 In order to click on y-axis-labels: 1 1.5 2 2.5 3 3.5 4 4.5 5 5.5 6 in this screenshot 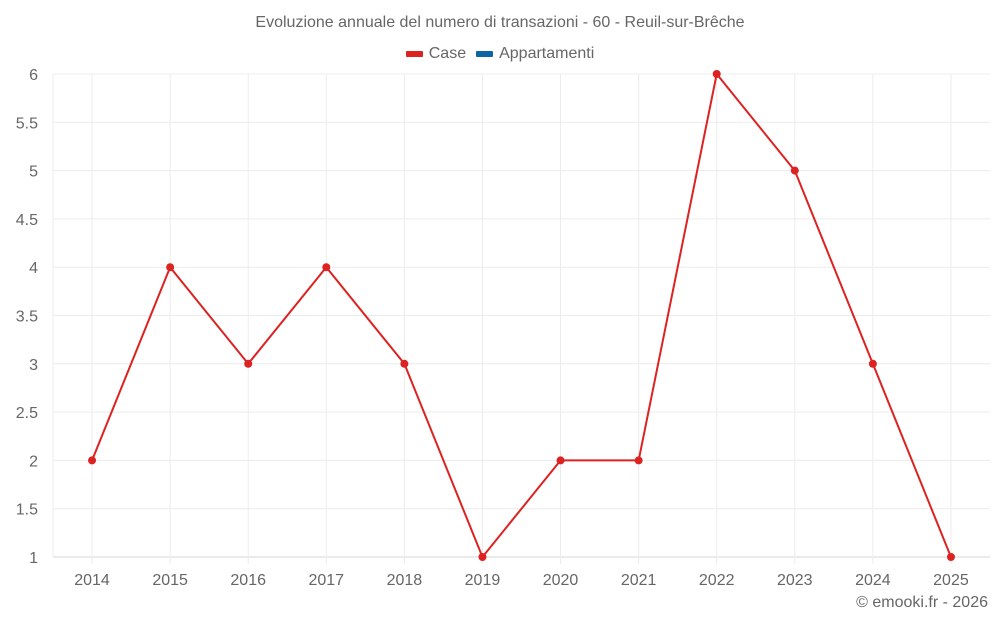, I will do `click(27, 317)`.